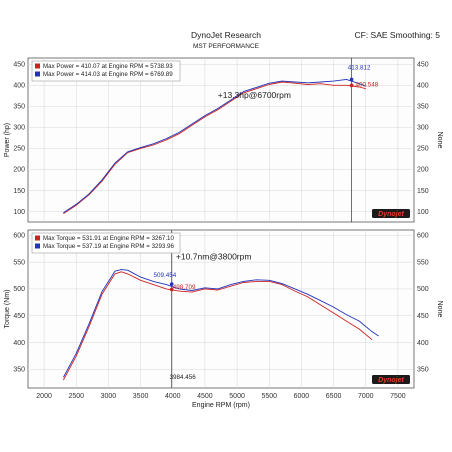 This screenshot has width=452, height=452. I want to click on chart-header-title: DynoJet Research, so click(226, 35).